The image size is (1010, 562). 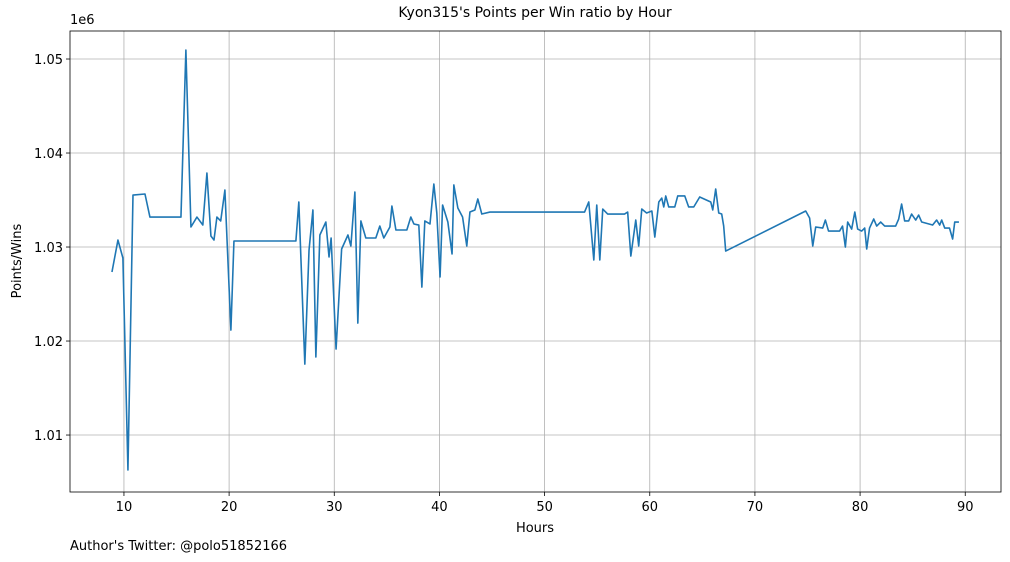 What do you see at coordinates (48, 154) in the screenshot?
I see `y-tick-label: 1.04` at bounding box center [48, 154].